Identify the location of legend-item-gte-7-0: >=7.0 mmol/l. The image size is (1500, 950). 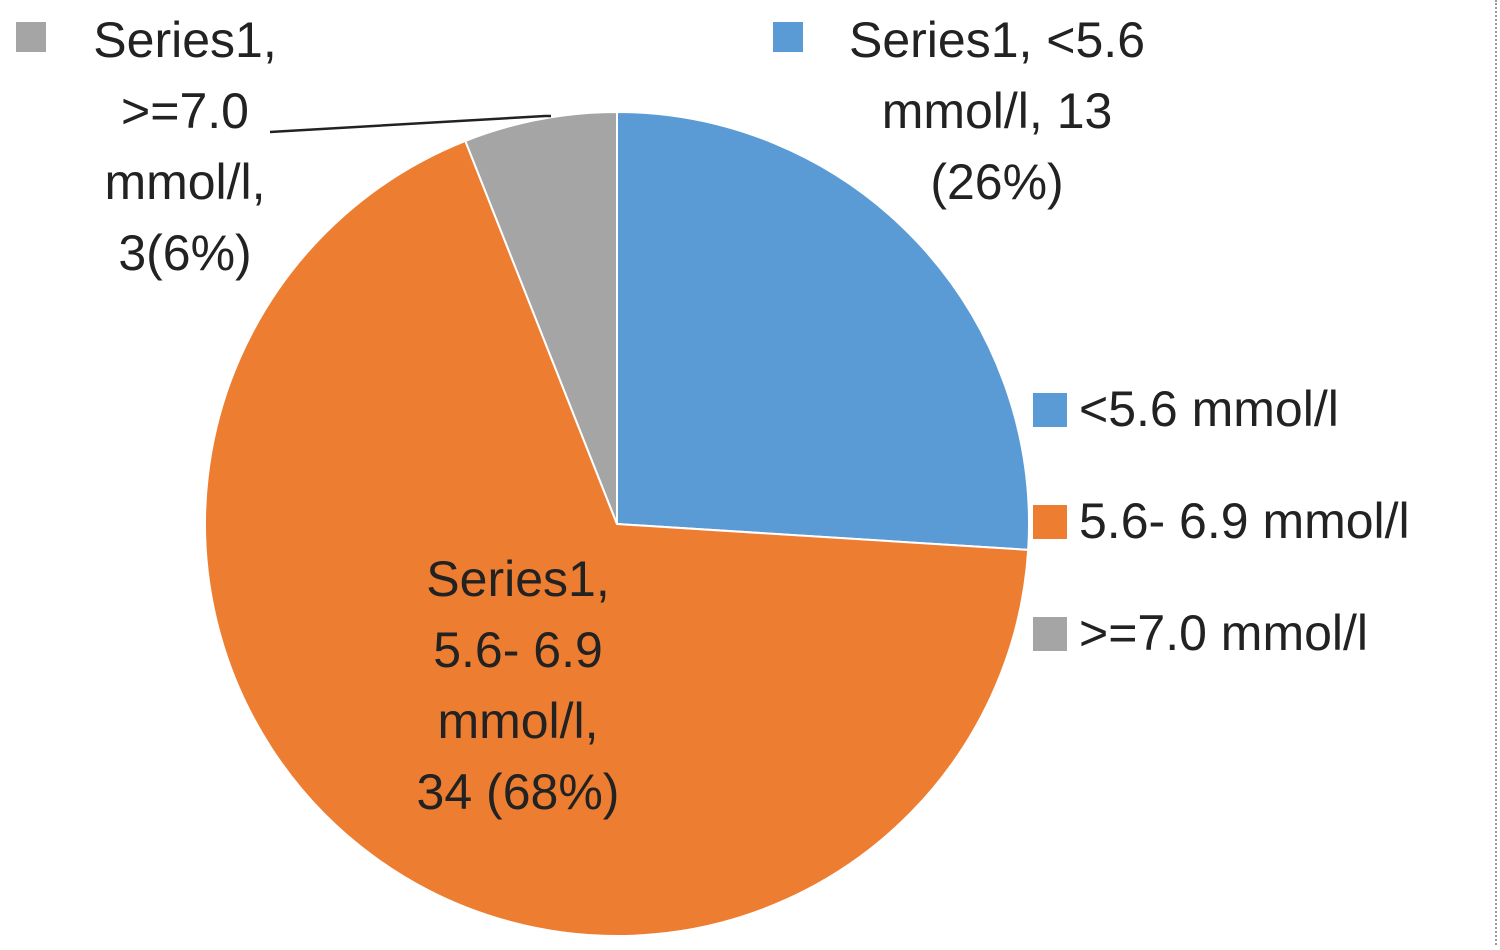
(1200, 633).